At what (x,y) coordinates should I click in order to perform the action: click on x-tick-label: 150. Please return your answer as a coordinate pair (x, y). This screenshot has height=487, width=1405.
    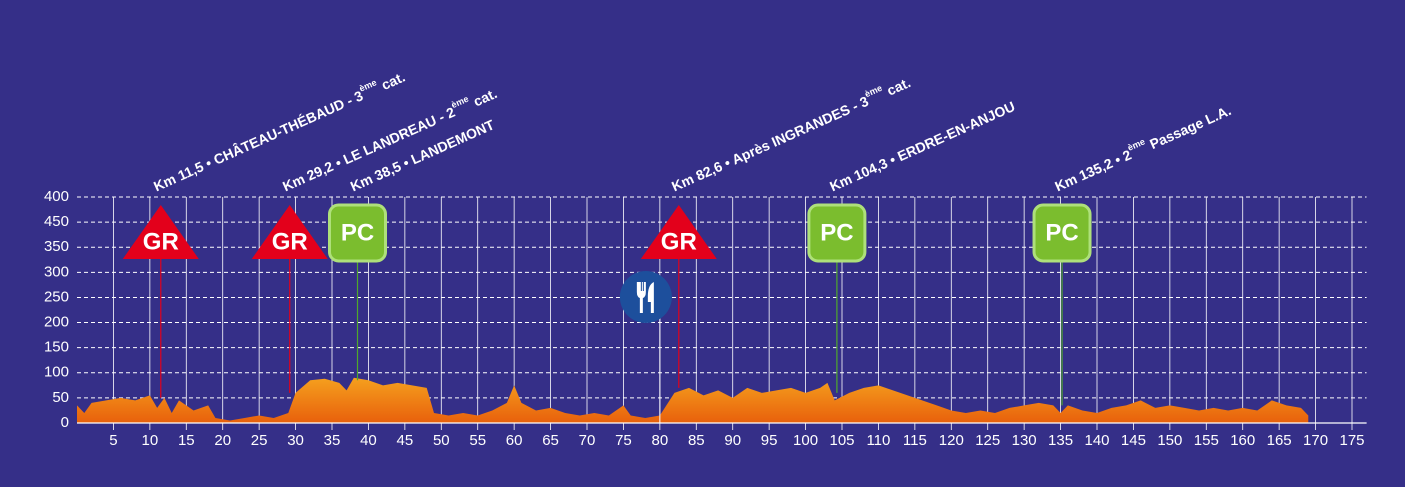
    Looking at the image, I should click on (1169, 440).